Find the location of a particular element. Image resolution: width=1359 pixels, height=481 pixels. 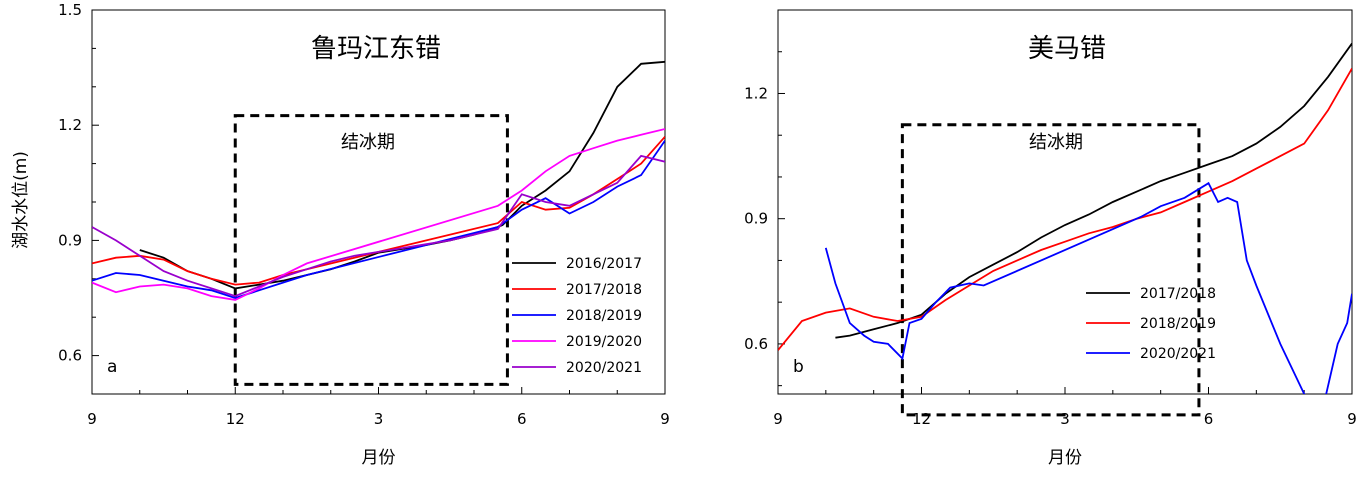

series-line-2020-2021 is located at coordinates (378, 226).